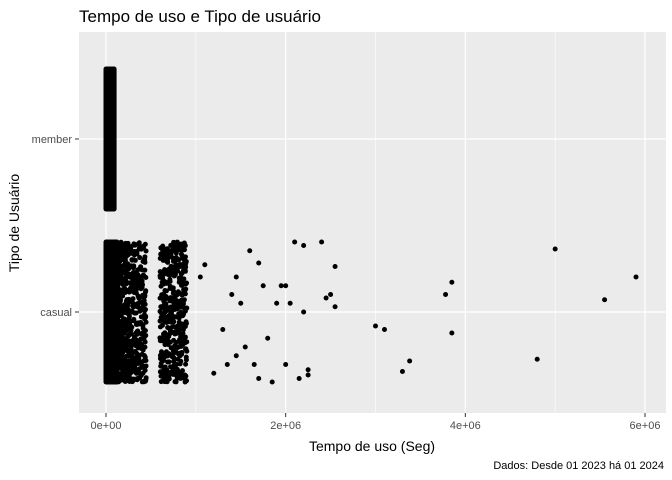 This screenshot has height=480, width=672. I want to click on dense-point-bands, so click(146, 225).